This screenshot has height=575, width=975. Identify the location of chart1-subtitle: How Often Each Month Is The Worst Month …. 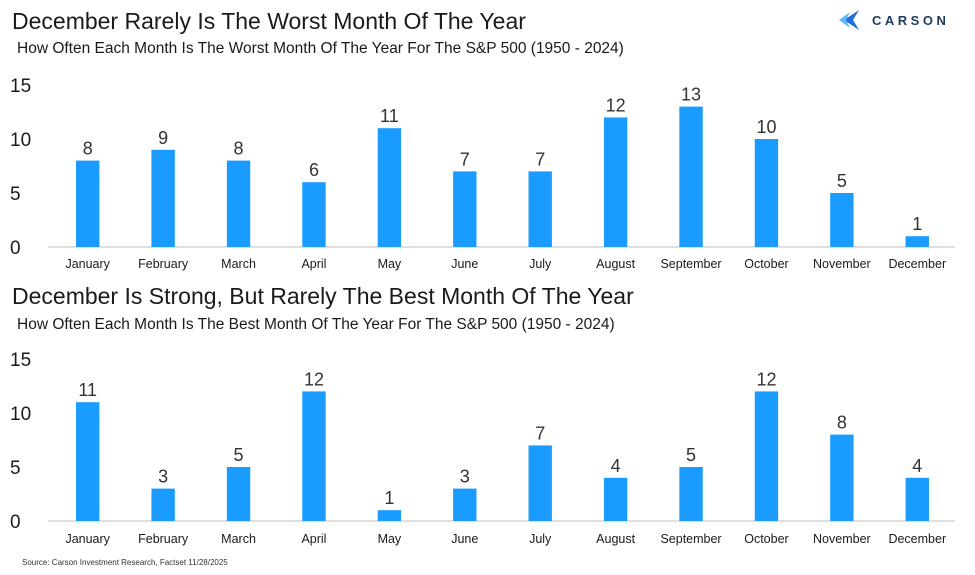
(320, 48).